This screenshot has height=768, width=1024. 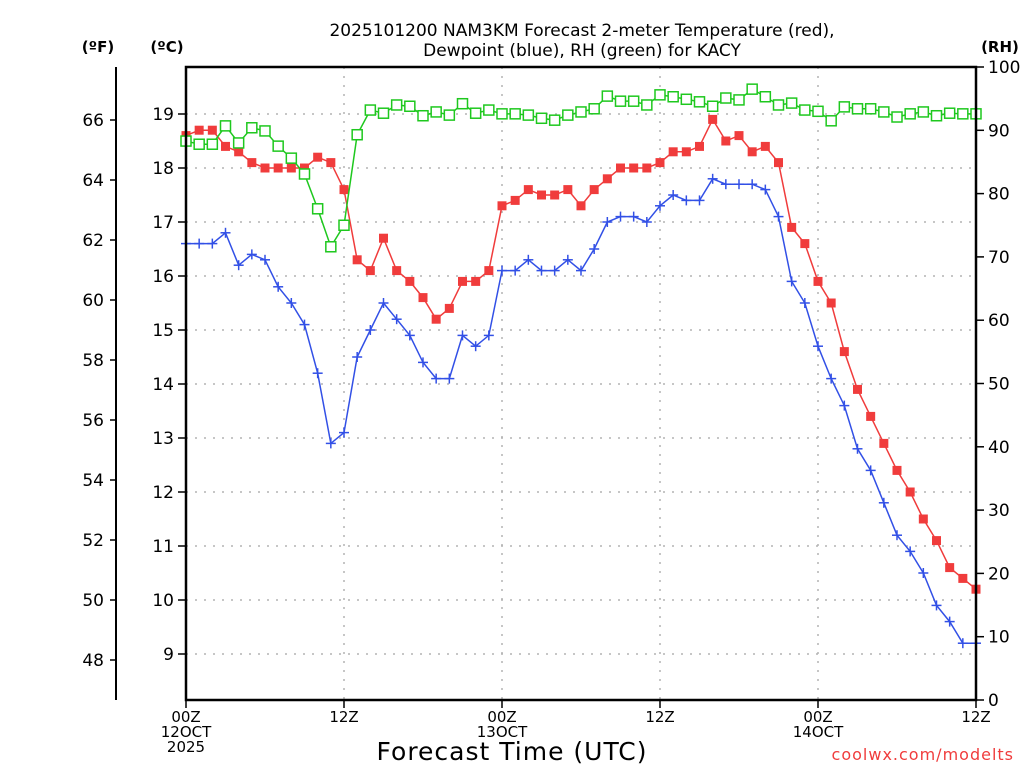 I want to click on rh-tick-label: 50, so click(x=999, y=385).